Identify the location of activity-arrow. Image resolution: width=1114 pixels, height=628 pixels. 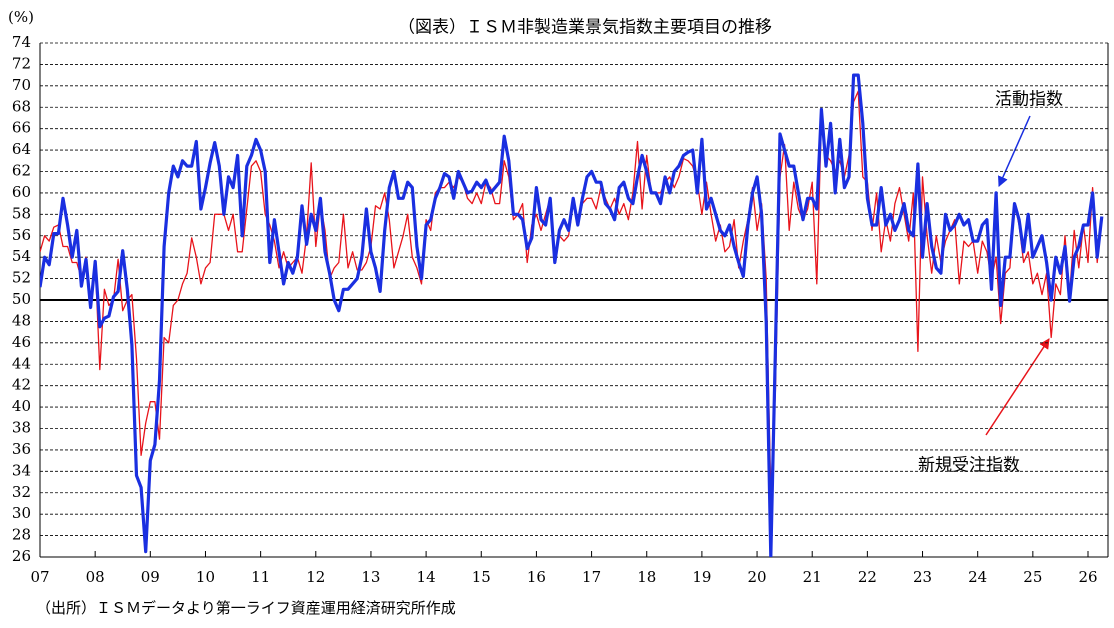
(1014, 151).